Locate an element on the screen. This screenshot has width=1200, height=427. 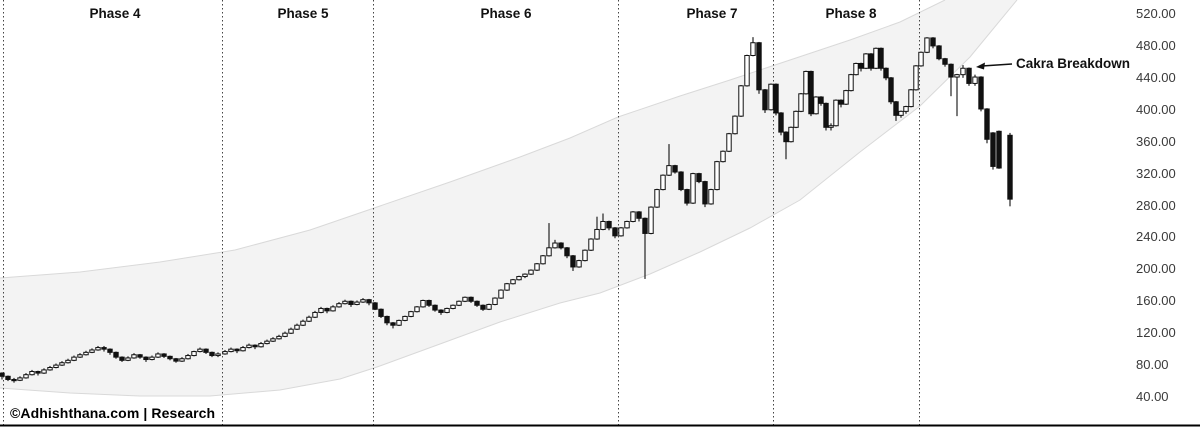
y-axis-tick-label: 480.00 is located at coordinates (1156, 45).